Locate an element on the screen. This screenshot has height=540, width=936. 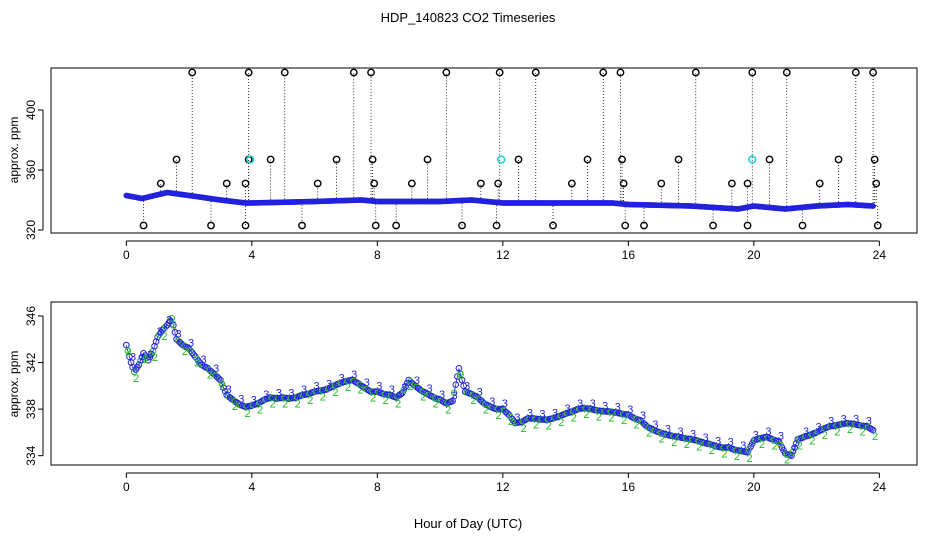
x-axis-label: Hour of Day (UTC) is located at coordinates (468, 523).